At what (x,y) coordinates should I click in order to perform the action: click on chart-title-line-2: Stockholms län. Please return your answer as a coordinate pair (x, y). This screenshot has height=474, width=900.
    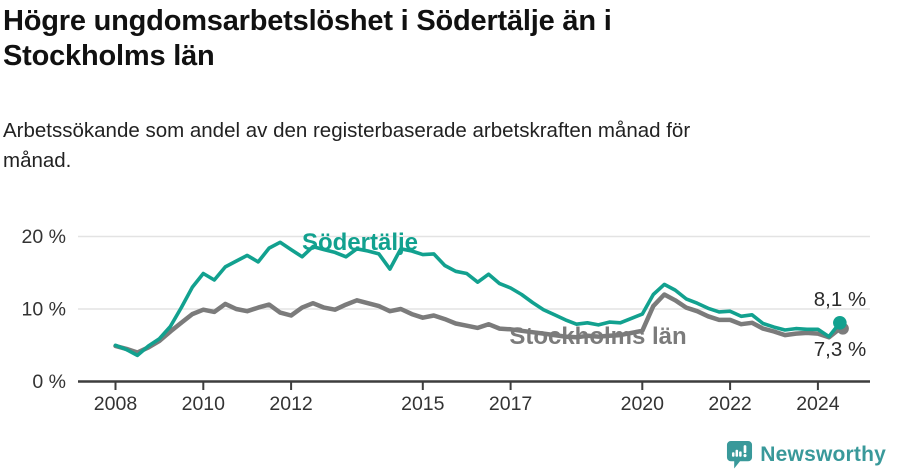
    Looking at the image, I should click on (109, 56).